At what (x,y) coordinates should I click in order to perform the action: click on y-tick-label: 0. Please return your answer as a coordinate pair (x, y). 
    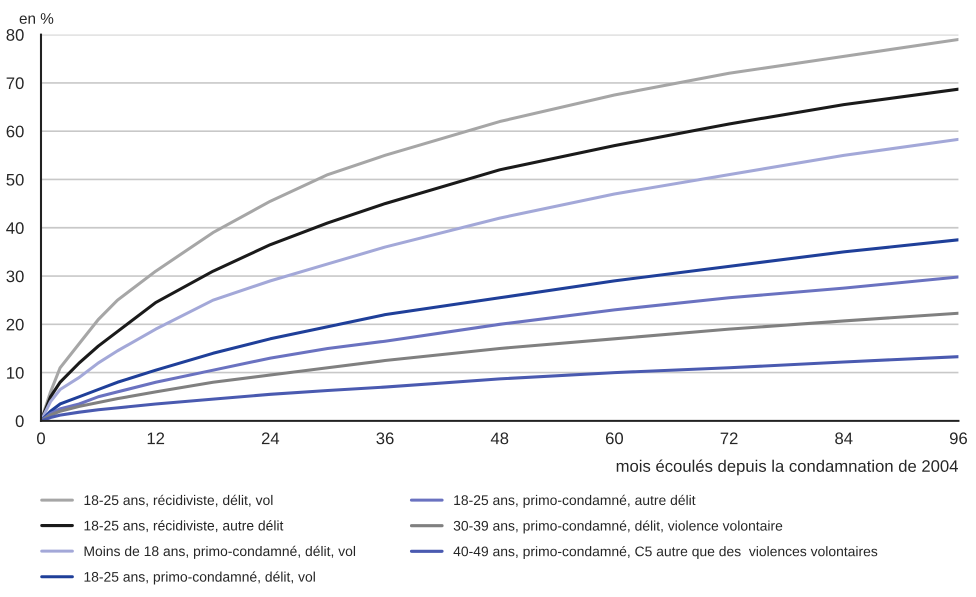
    Looking at the image, I should click on (20, 421).